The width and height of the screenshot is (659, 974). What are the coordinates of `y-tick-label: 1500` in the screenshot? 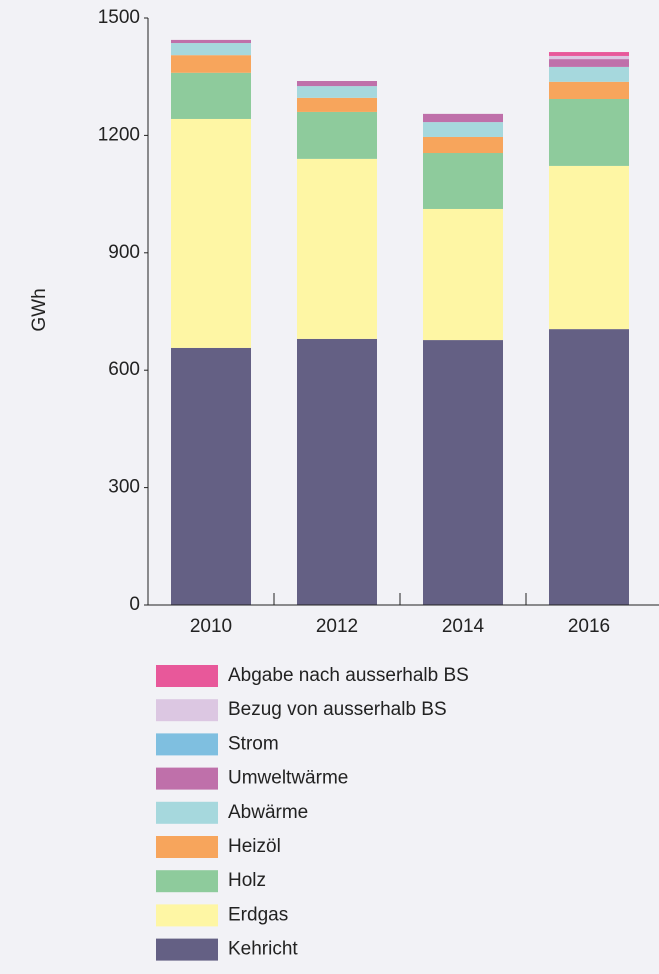 It's located at (119, 17).